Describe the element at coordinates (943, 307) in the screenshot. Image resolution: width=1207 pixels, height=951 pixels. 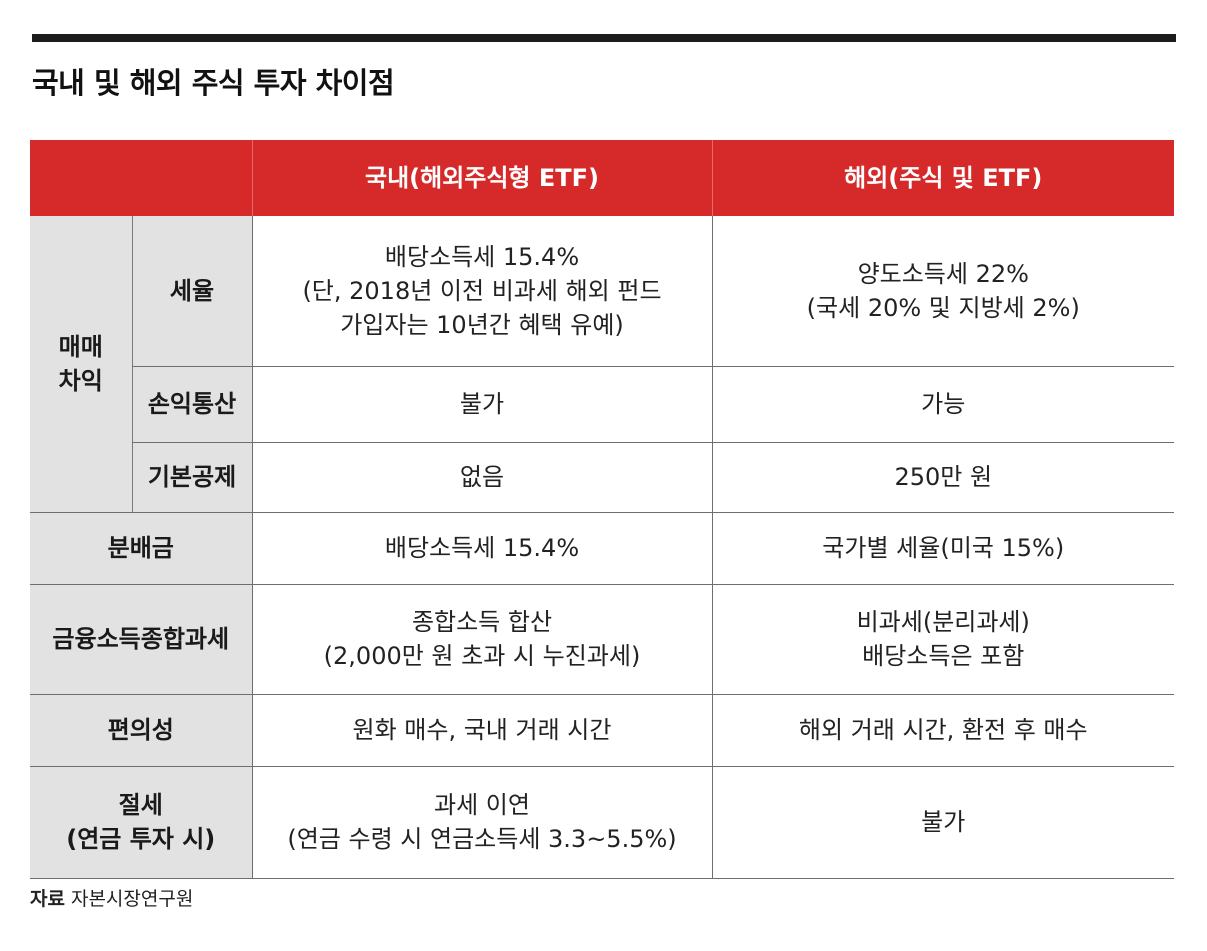
I see `cell-line: (국세 20% 및 지방세 2%)` at that location.